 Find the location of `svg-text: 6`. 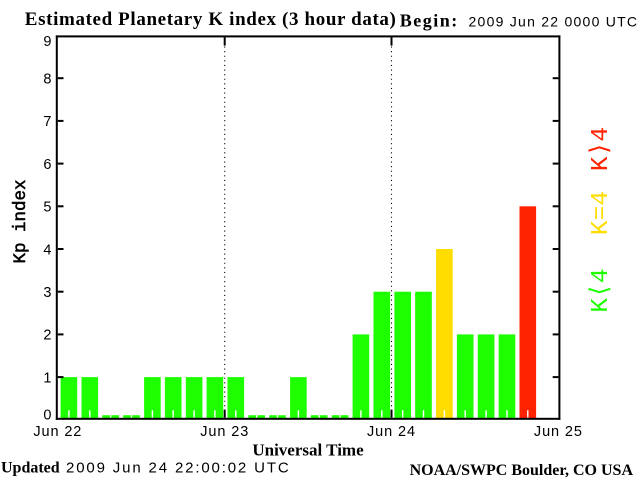

svg-text: 6 is located at coordinates (47, 165).